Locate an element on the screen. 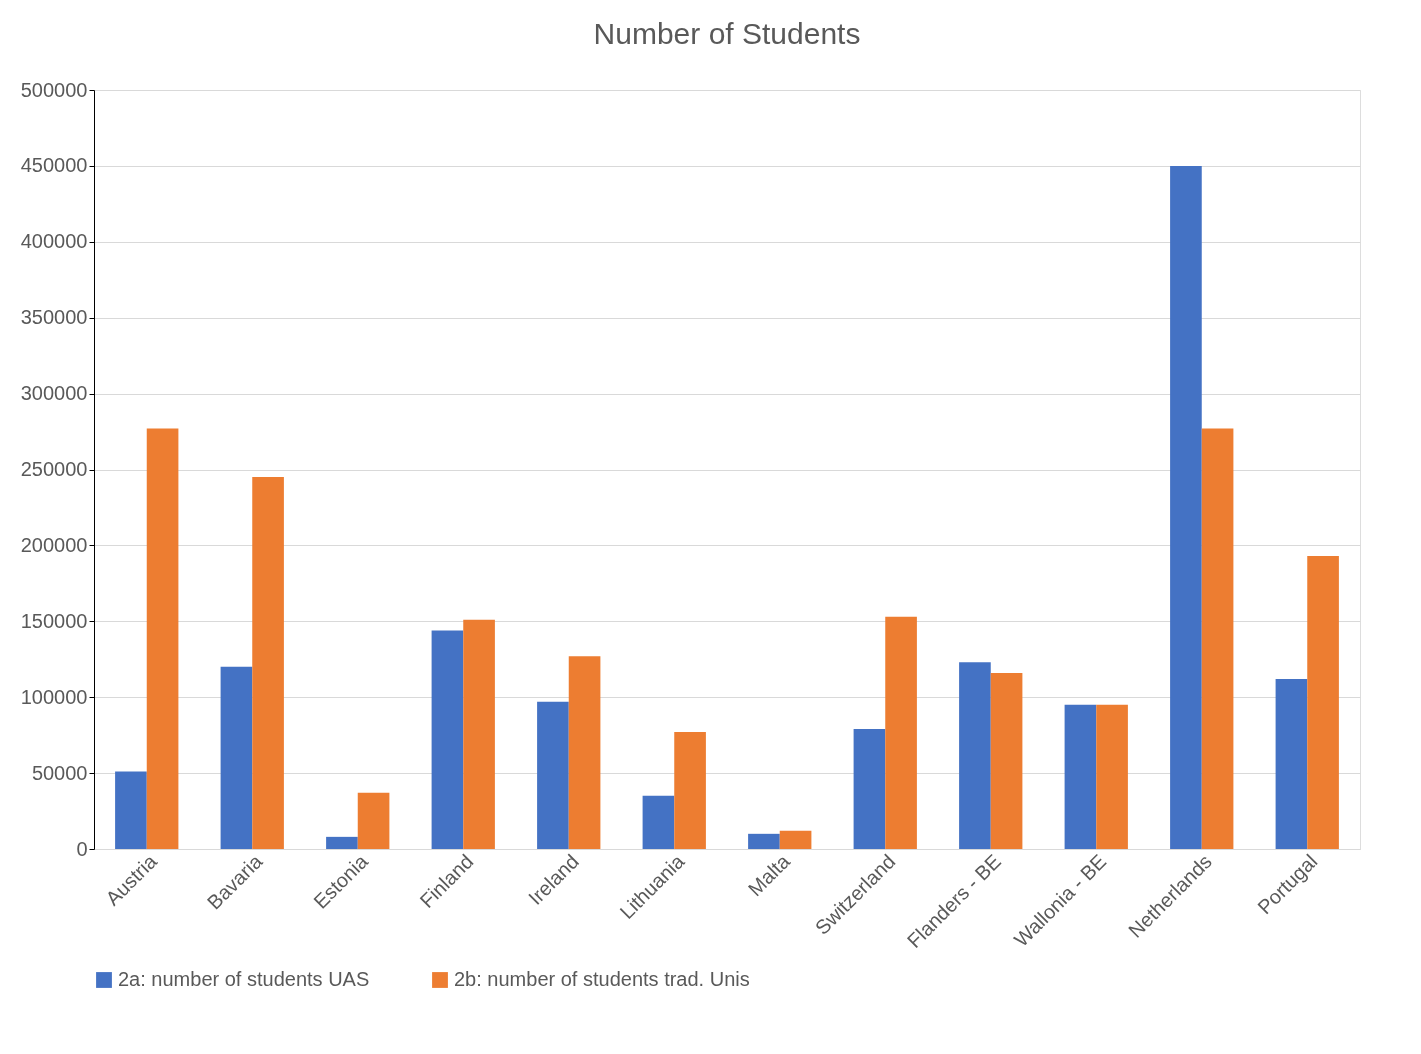 This screenshot has width=1421, height=1054. chart-title: Number of Students is located at coordinates (727, 33).